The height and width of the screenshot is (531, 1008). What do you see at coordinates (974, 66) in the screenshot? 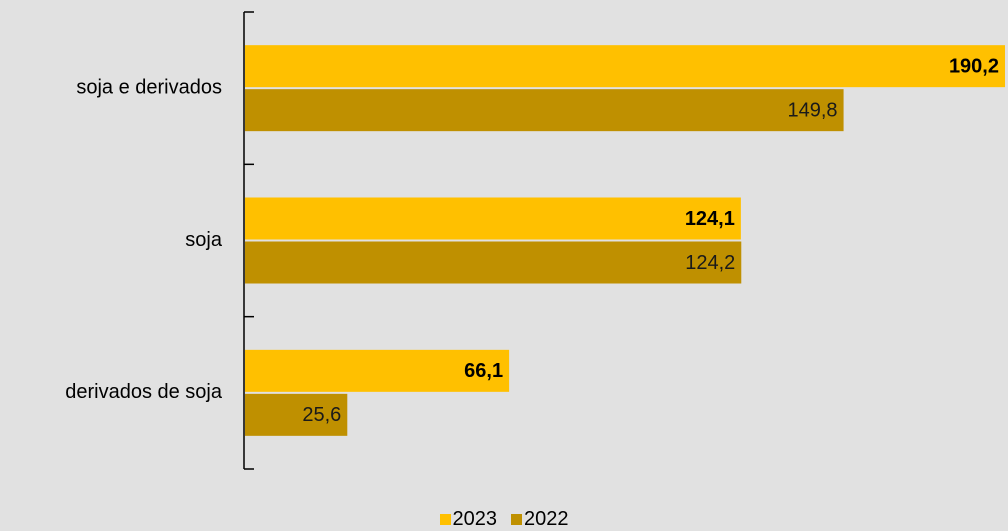
I see `data-label-2023: 190,2` at bounding box center [974, 66].